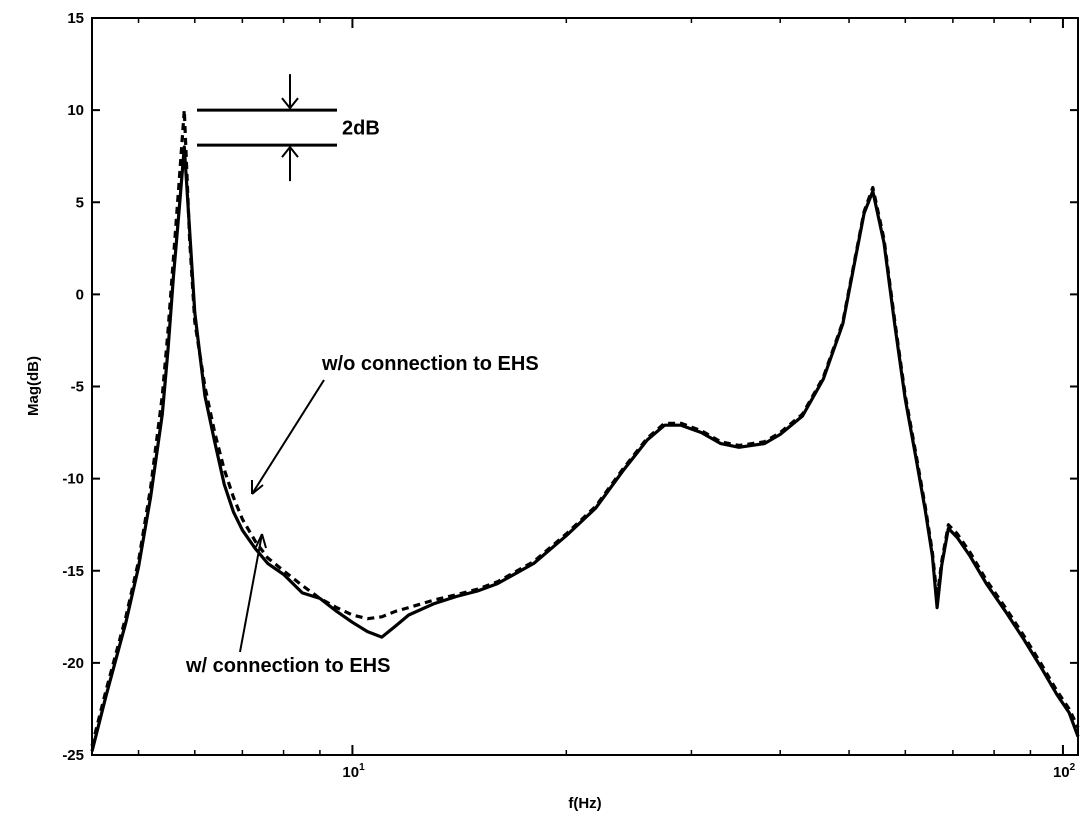 The height and width of the screenshot is (818, 1092). Describe the element at coordinates (361, 129) in the screenshot. I see `gap-label: 2dB` at that location.